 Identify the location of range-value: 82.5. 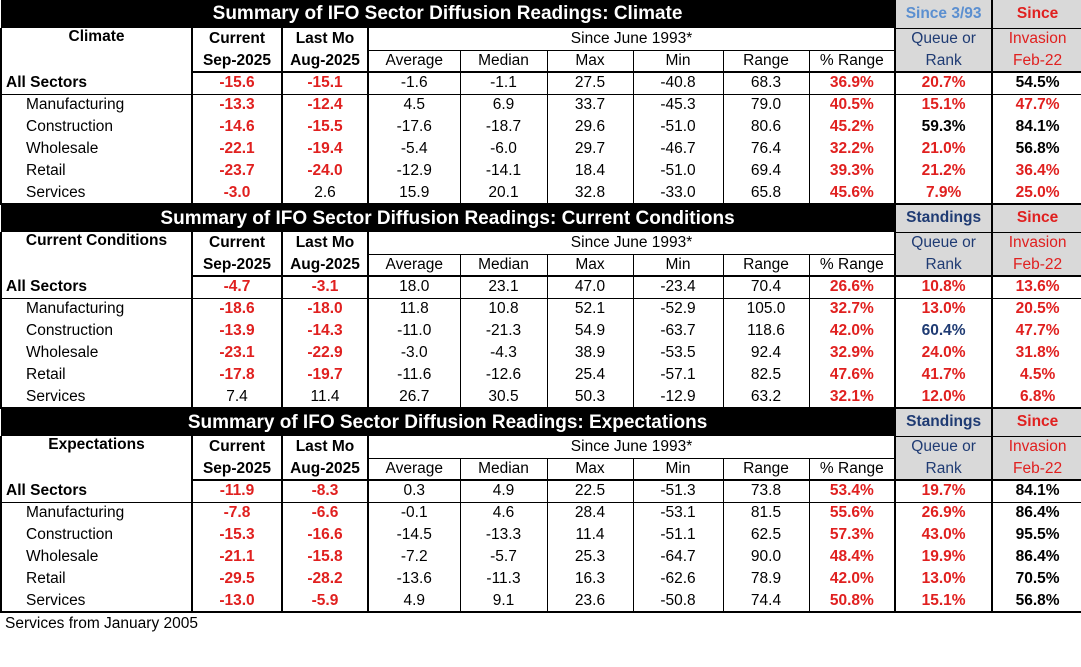
(765, 375).